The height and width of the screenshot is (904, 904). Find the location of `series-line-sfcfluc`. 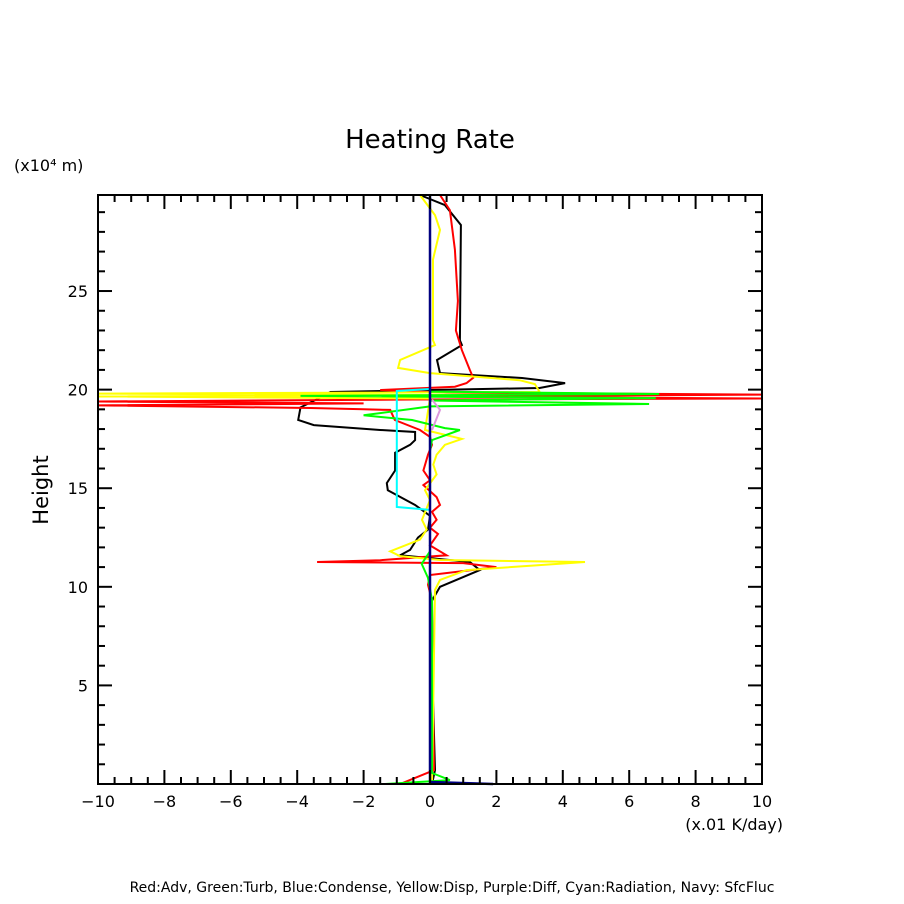

series-line-sfcfluc is located at coordinates (461, 490).